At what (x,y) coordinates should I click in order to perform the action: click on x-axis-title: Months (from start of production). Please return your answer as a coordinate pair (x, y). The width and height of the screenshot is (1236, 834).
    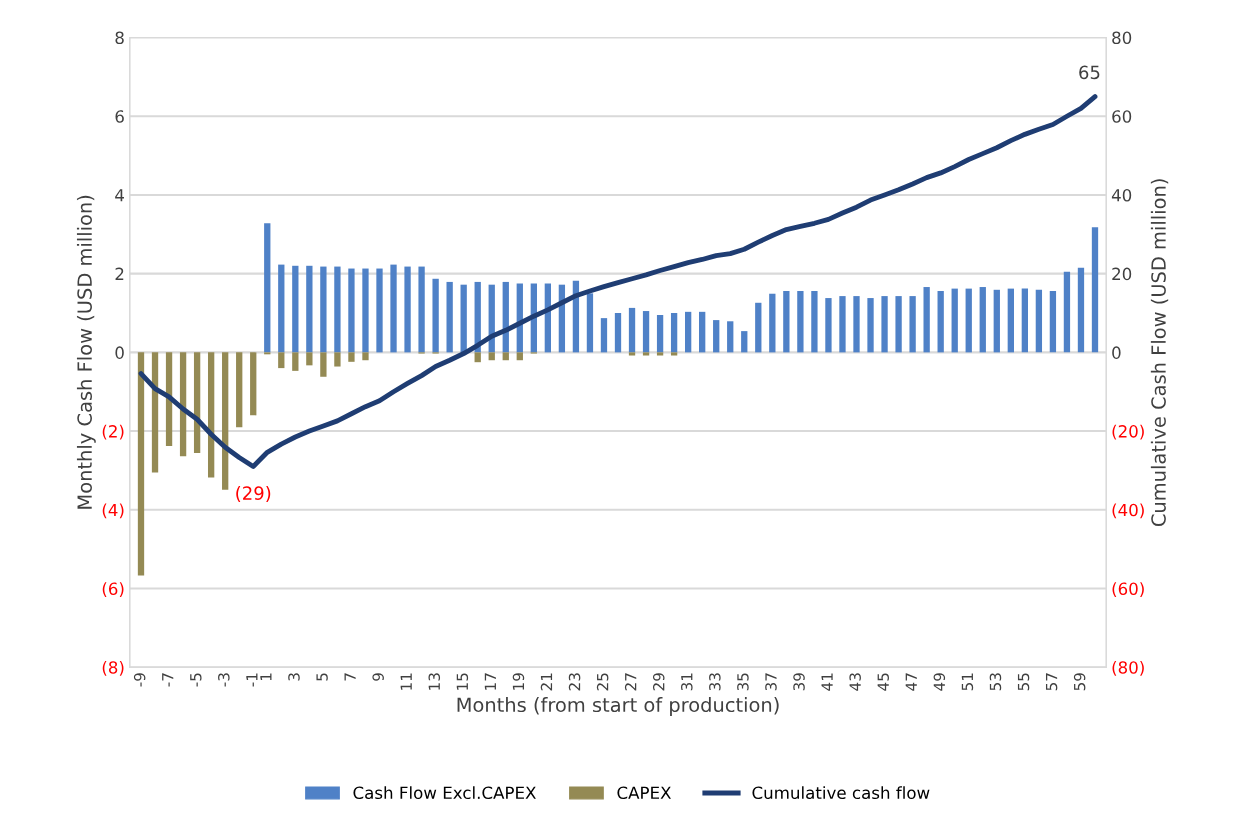
    Looking at the image, I should click on (618, 706).